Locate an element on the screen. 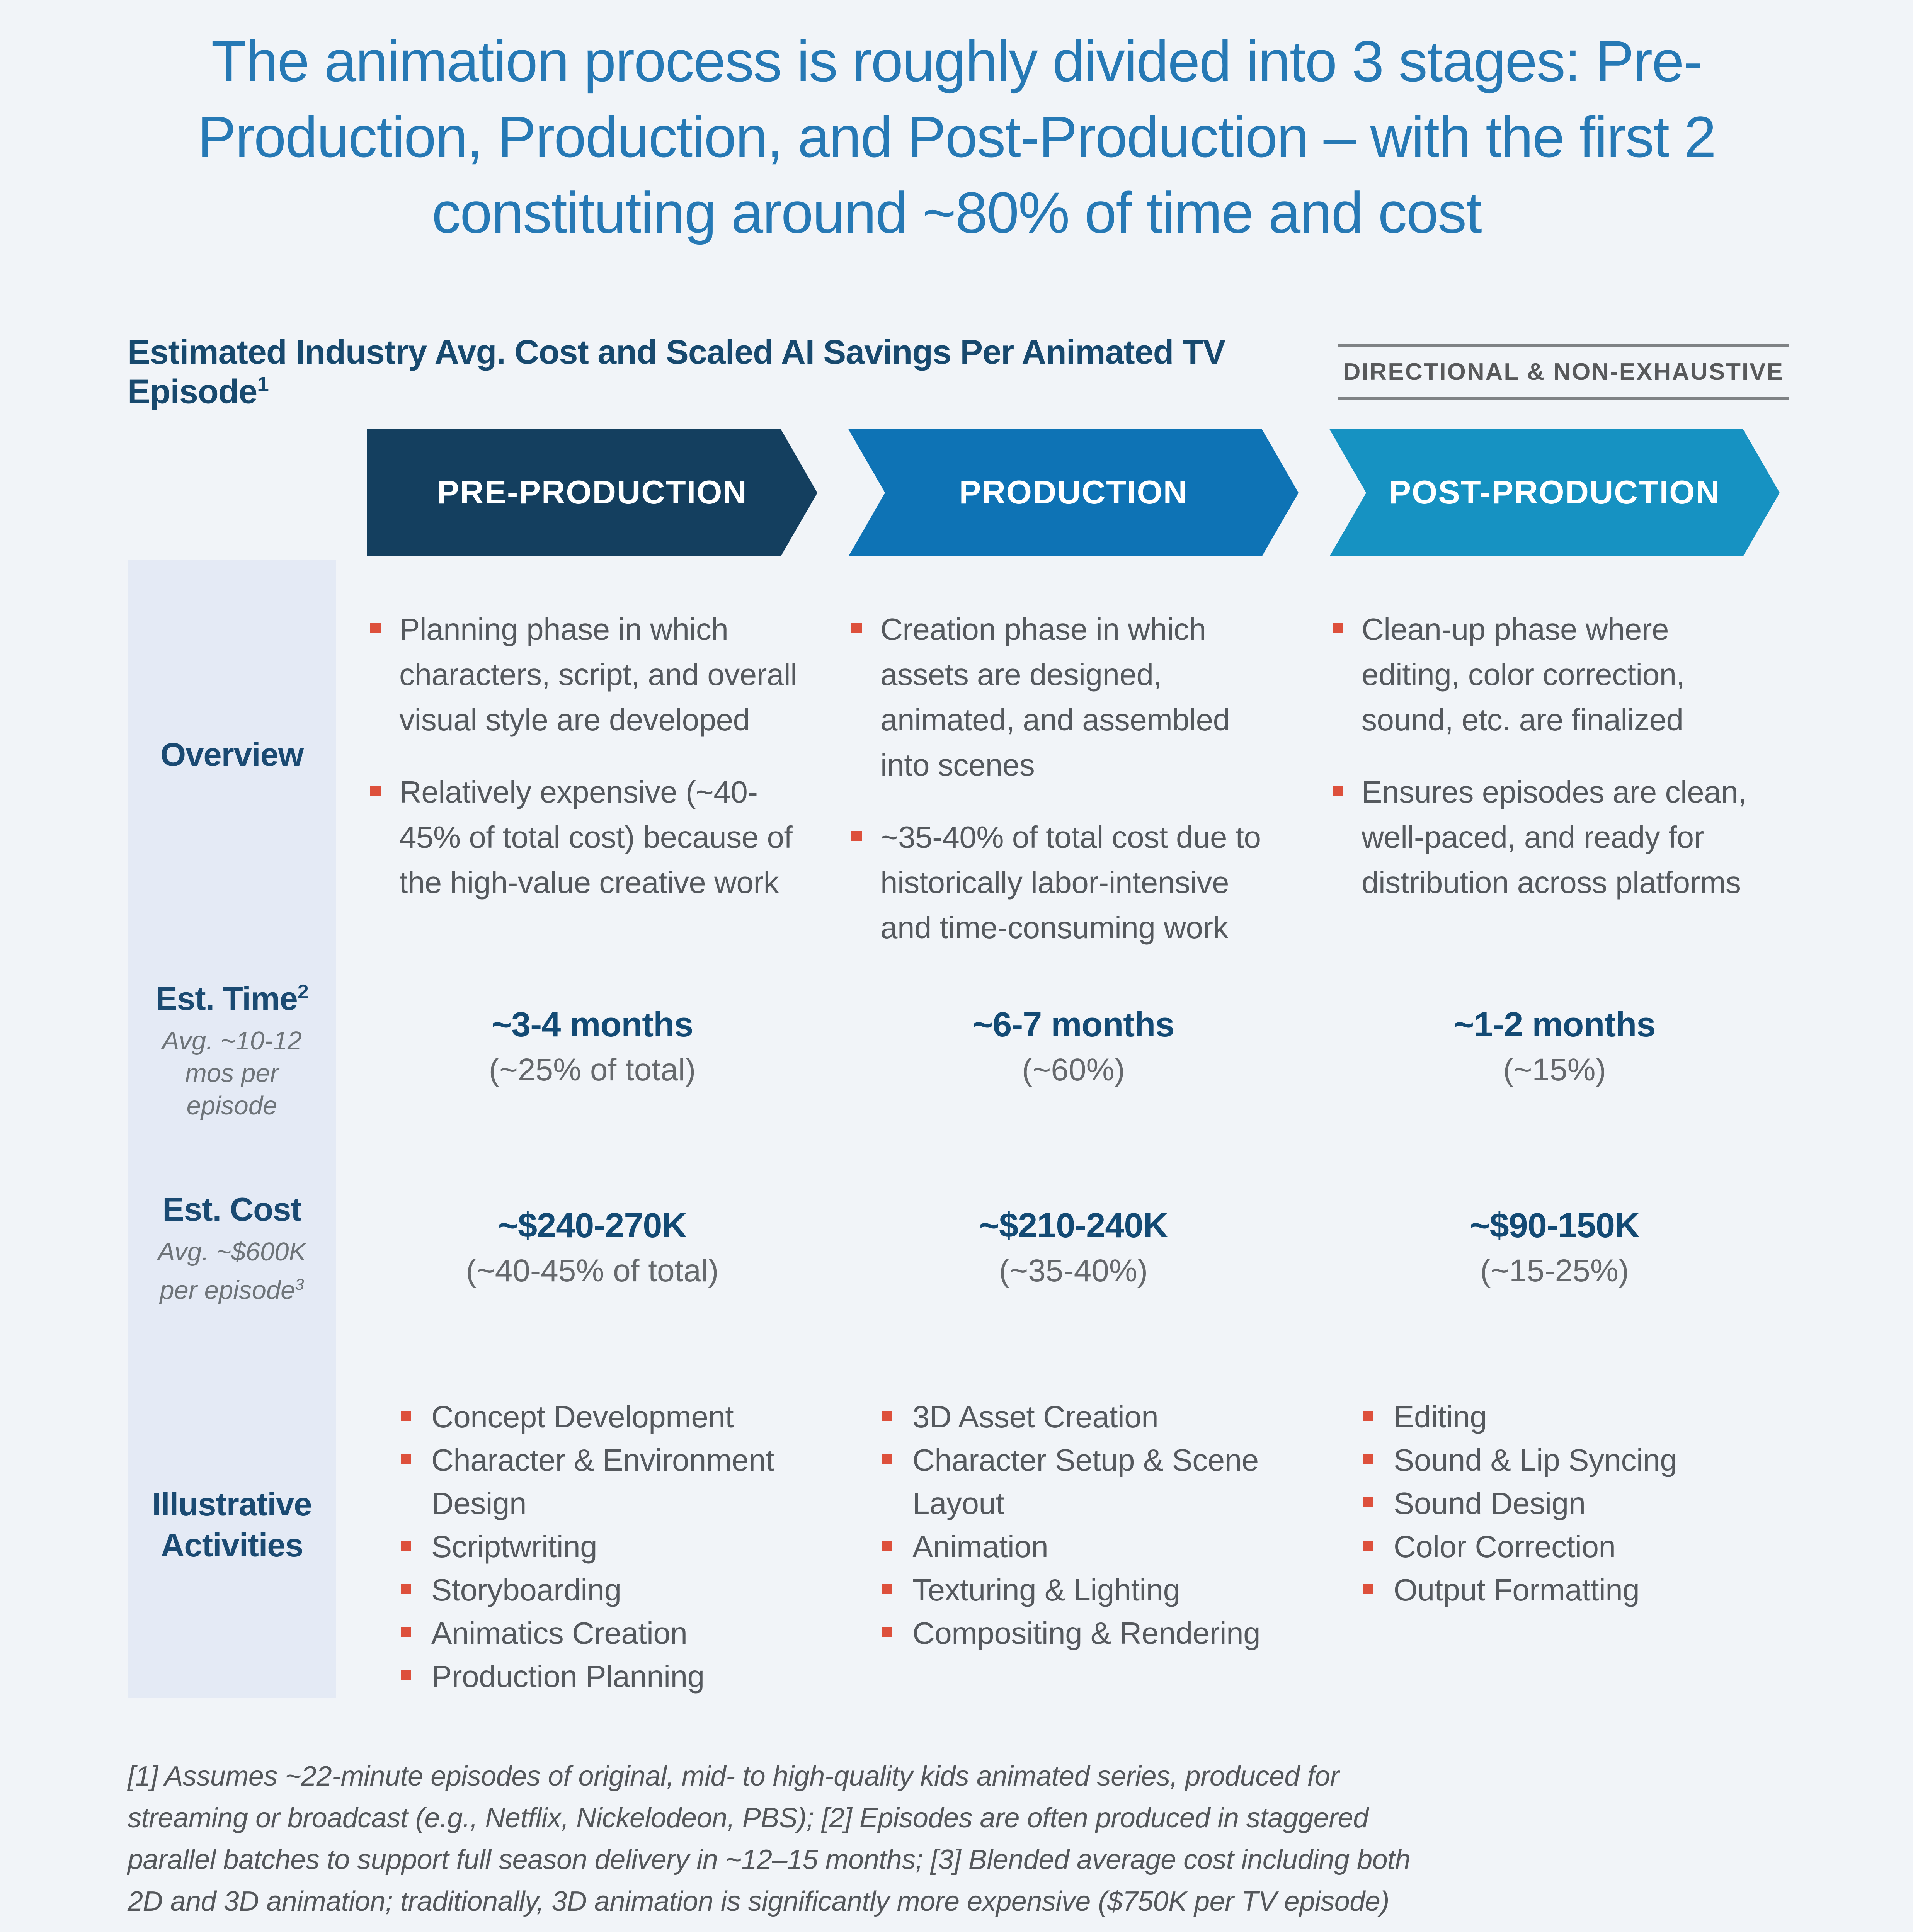 Image resolution: width=1913 pixels, height=1932 pixels. activity-item: Compositing & Rendering is located at coordinates (1084, 1633).